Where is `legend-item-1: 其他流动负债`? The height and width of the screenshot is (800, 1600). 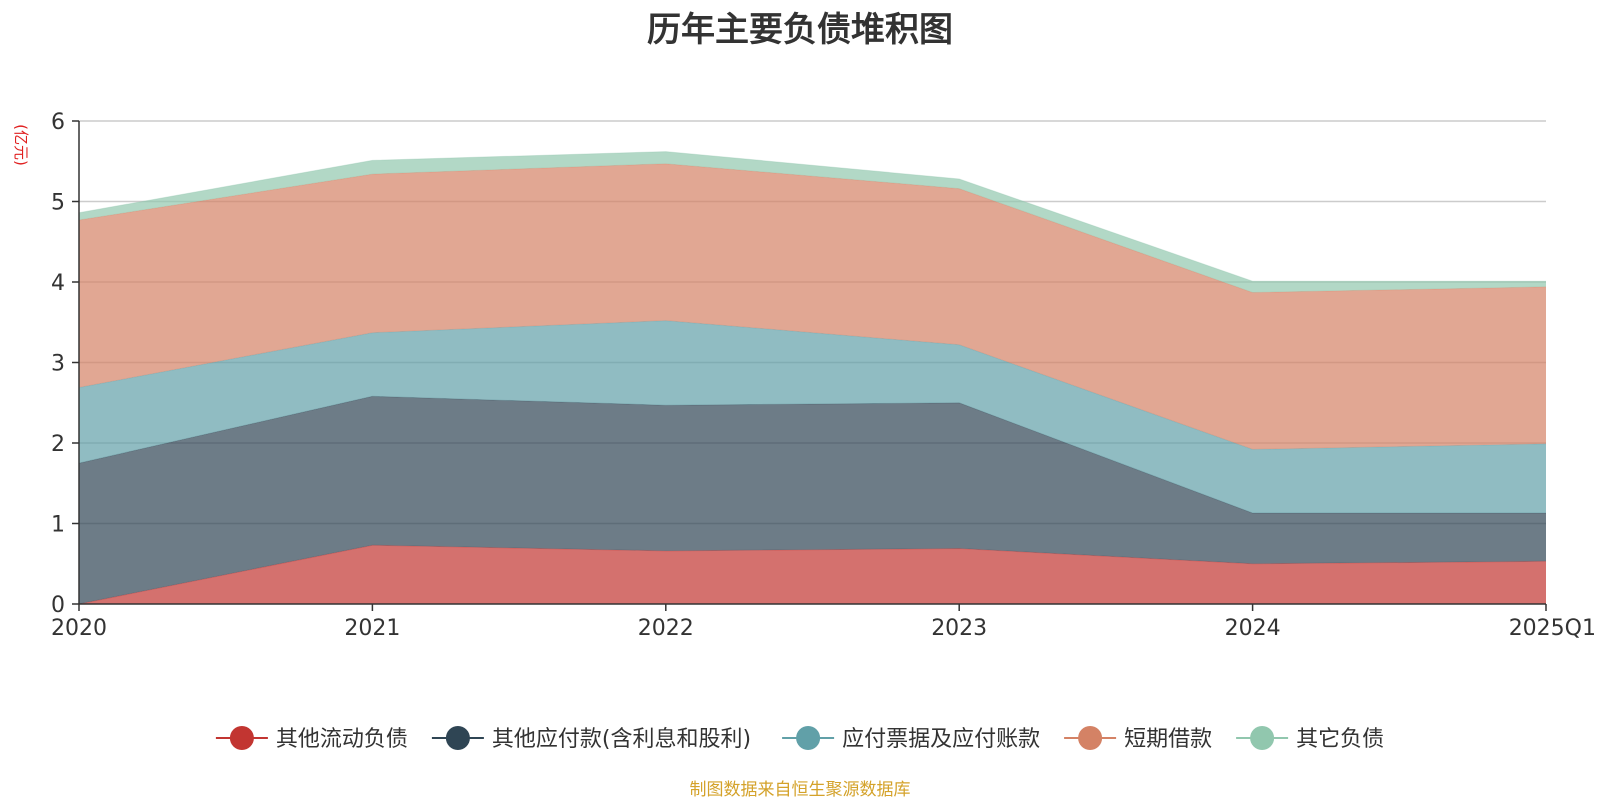 legend-item-1: 其他流动负债 is located at coordinates (311, 739).